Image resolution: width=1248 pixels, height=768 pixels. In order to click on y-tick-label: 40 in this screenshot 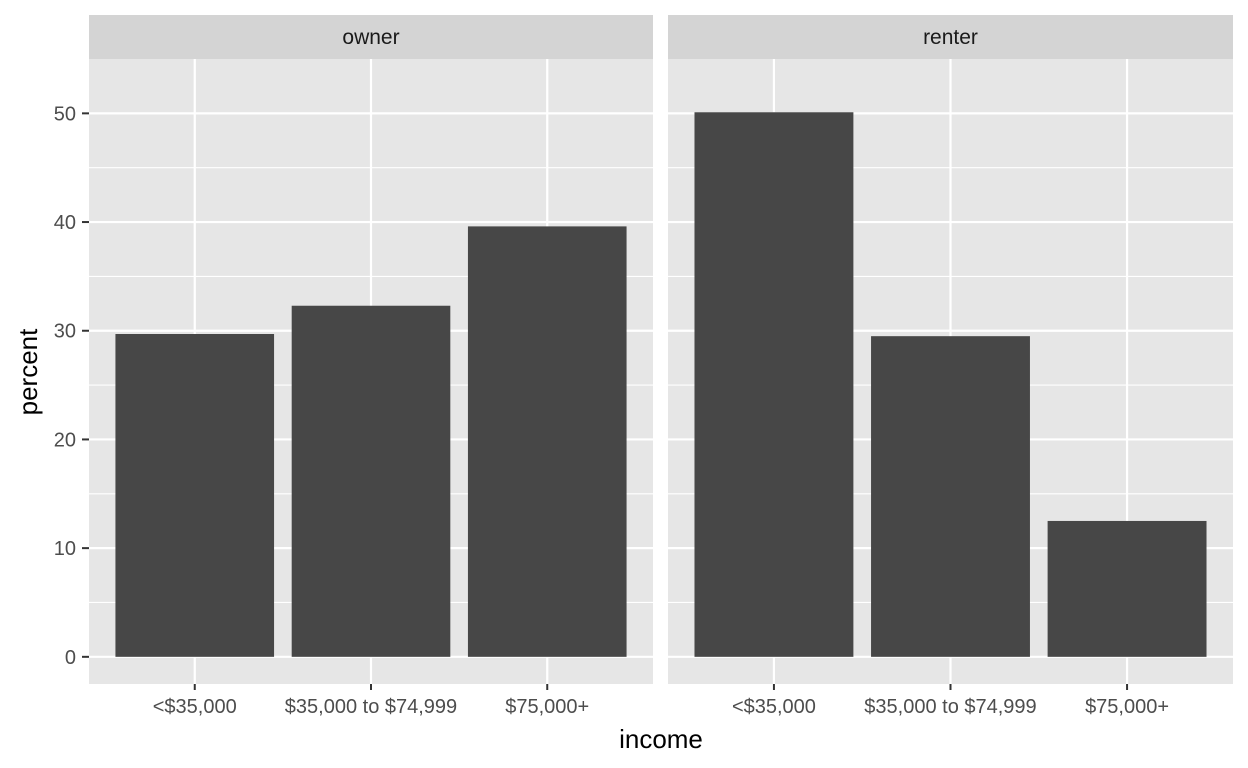, I will do `click(65, 223)`.